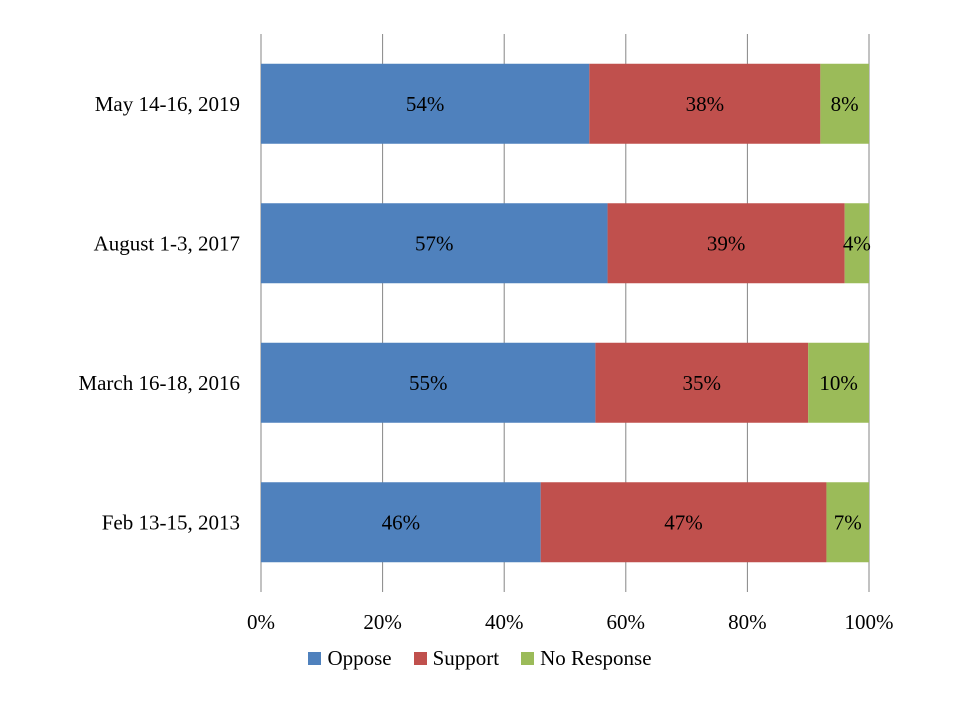  I want to click on data-label-oppose-0: 54%, so click(425, 104).